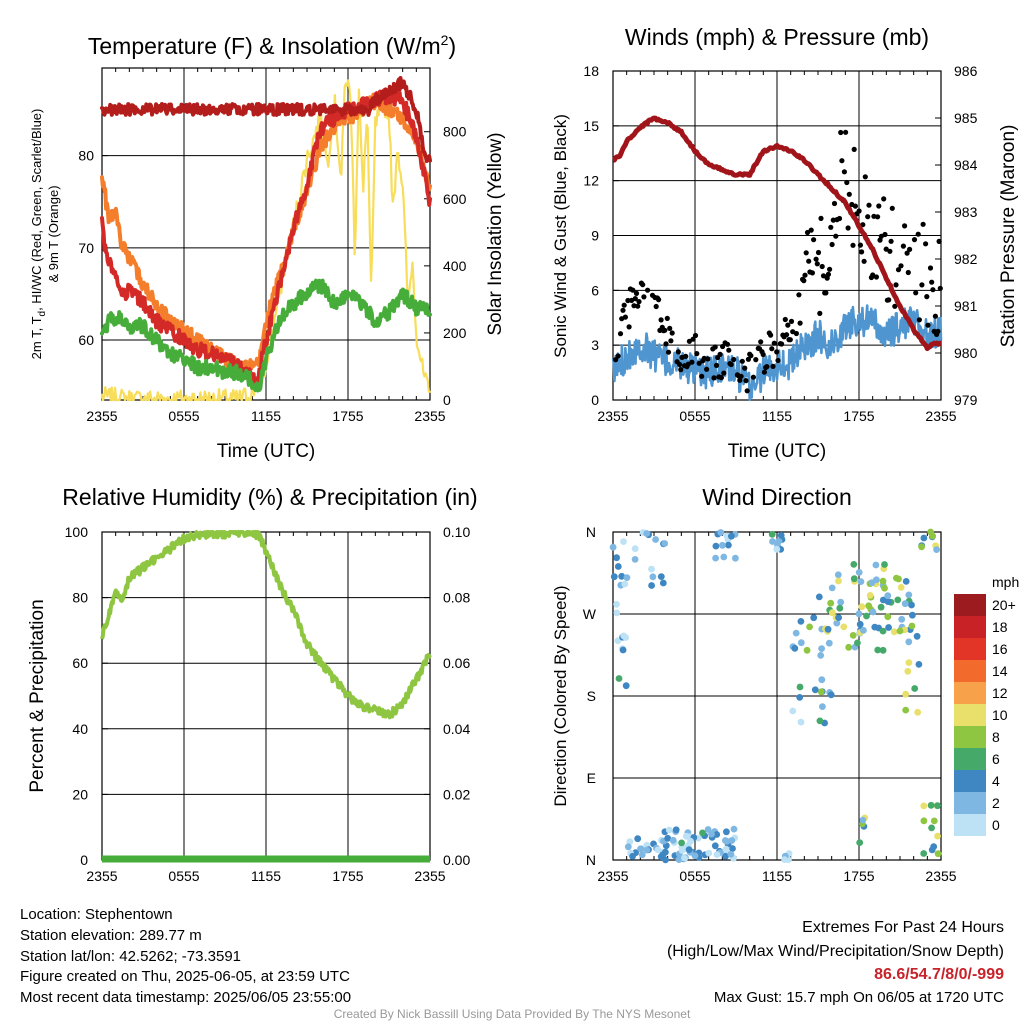 The image size is (1024, 1024). Describe the element at coordinates (777, 451) in the screenshot. I see `x-axis-label: Time (UTC)` at that location.